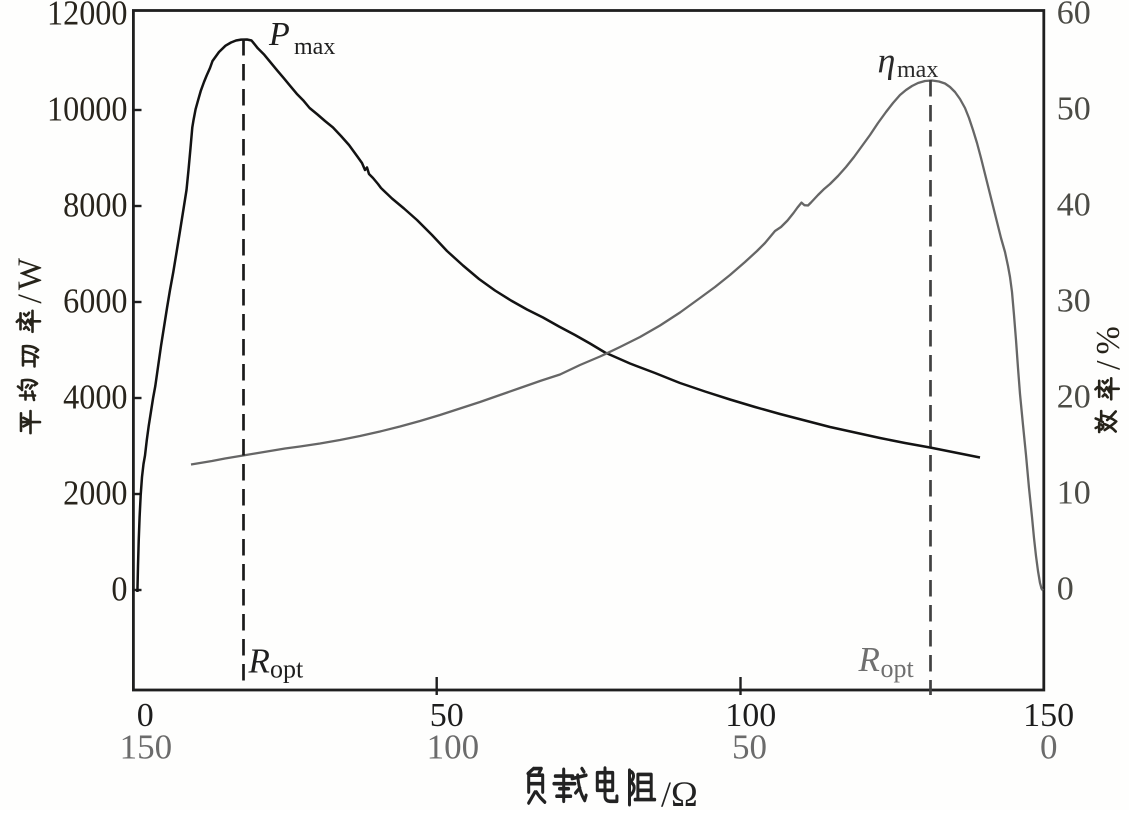 This screenshot has width=1129, height=815. What do you see at coordinates (679, 792) in the screenshot?
I see `svg-text: /Ω` at bounding box center [679, 792].